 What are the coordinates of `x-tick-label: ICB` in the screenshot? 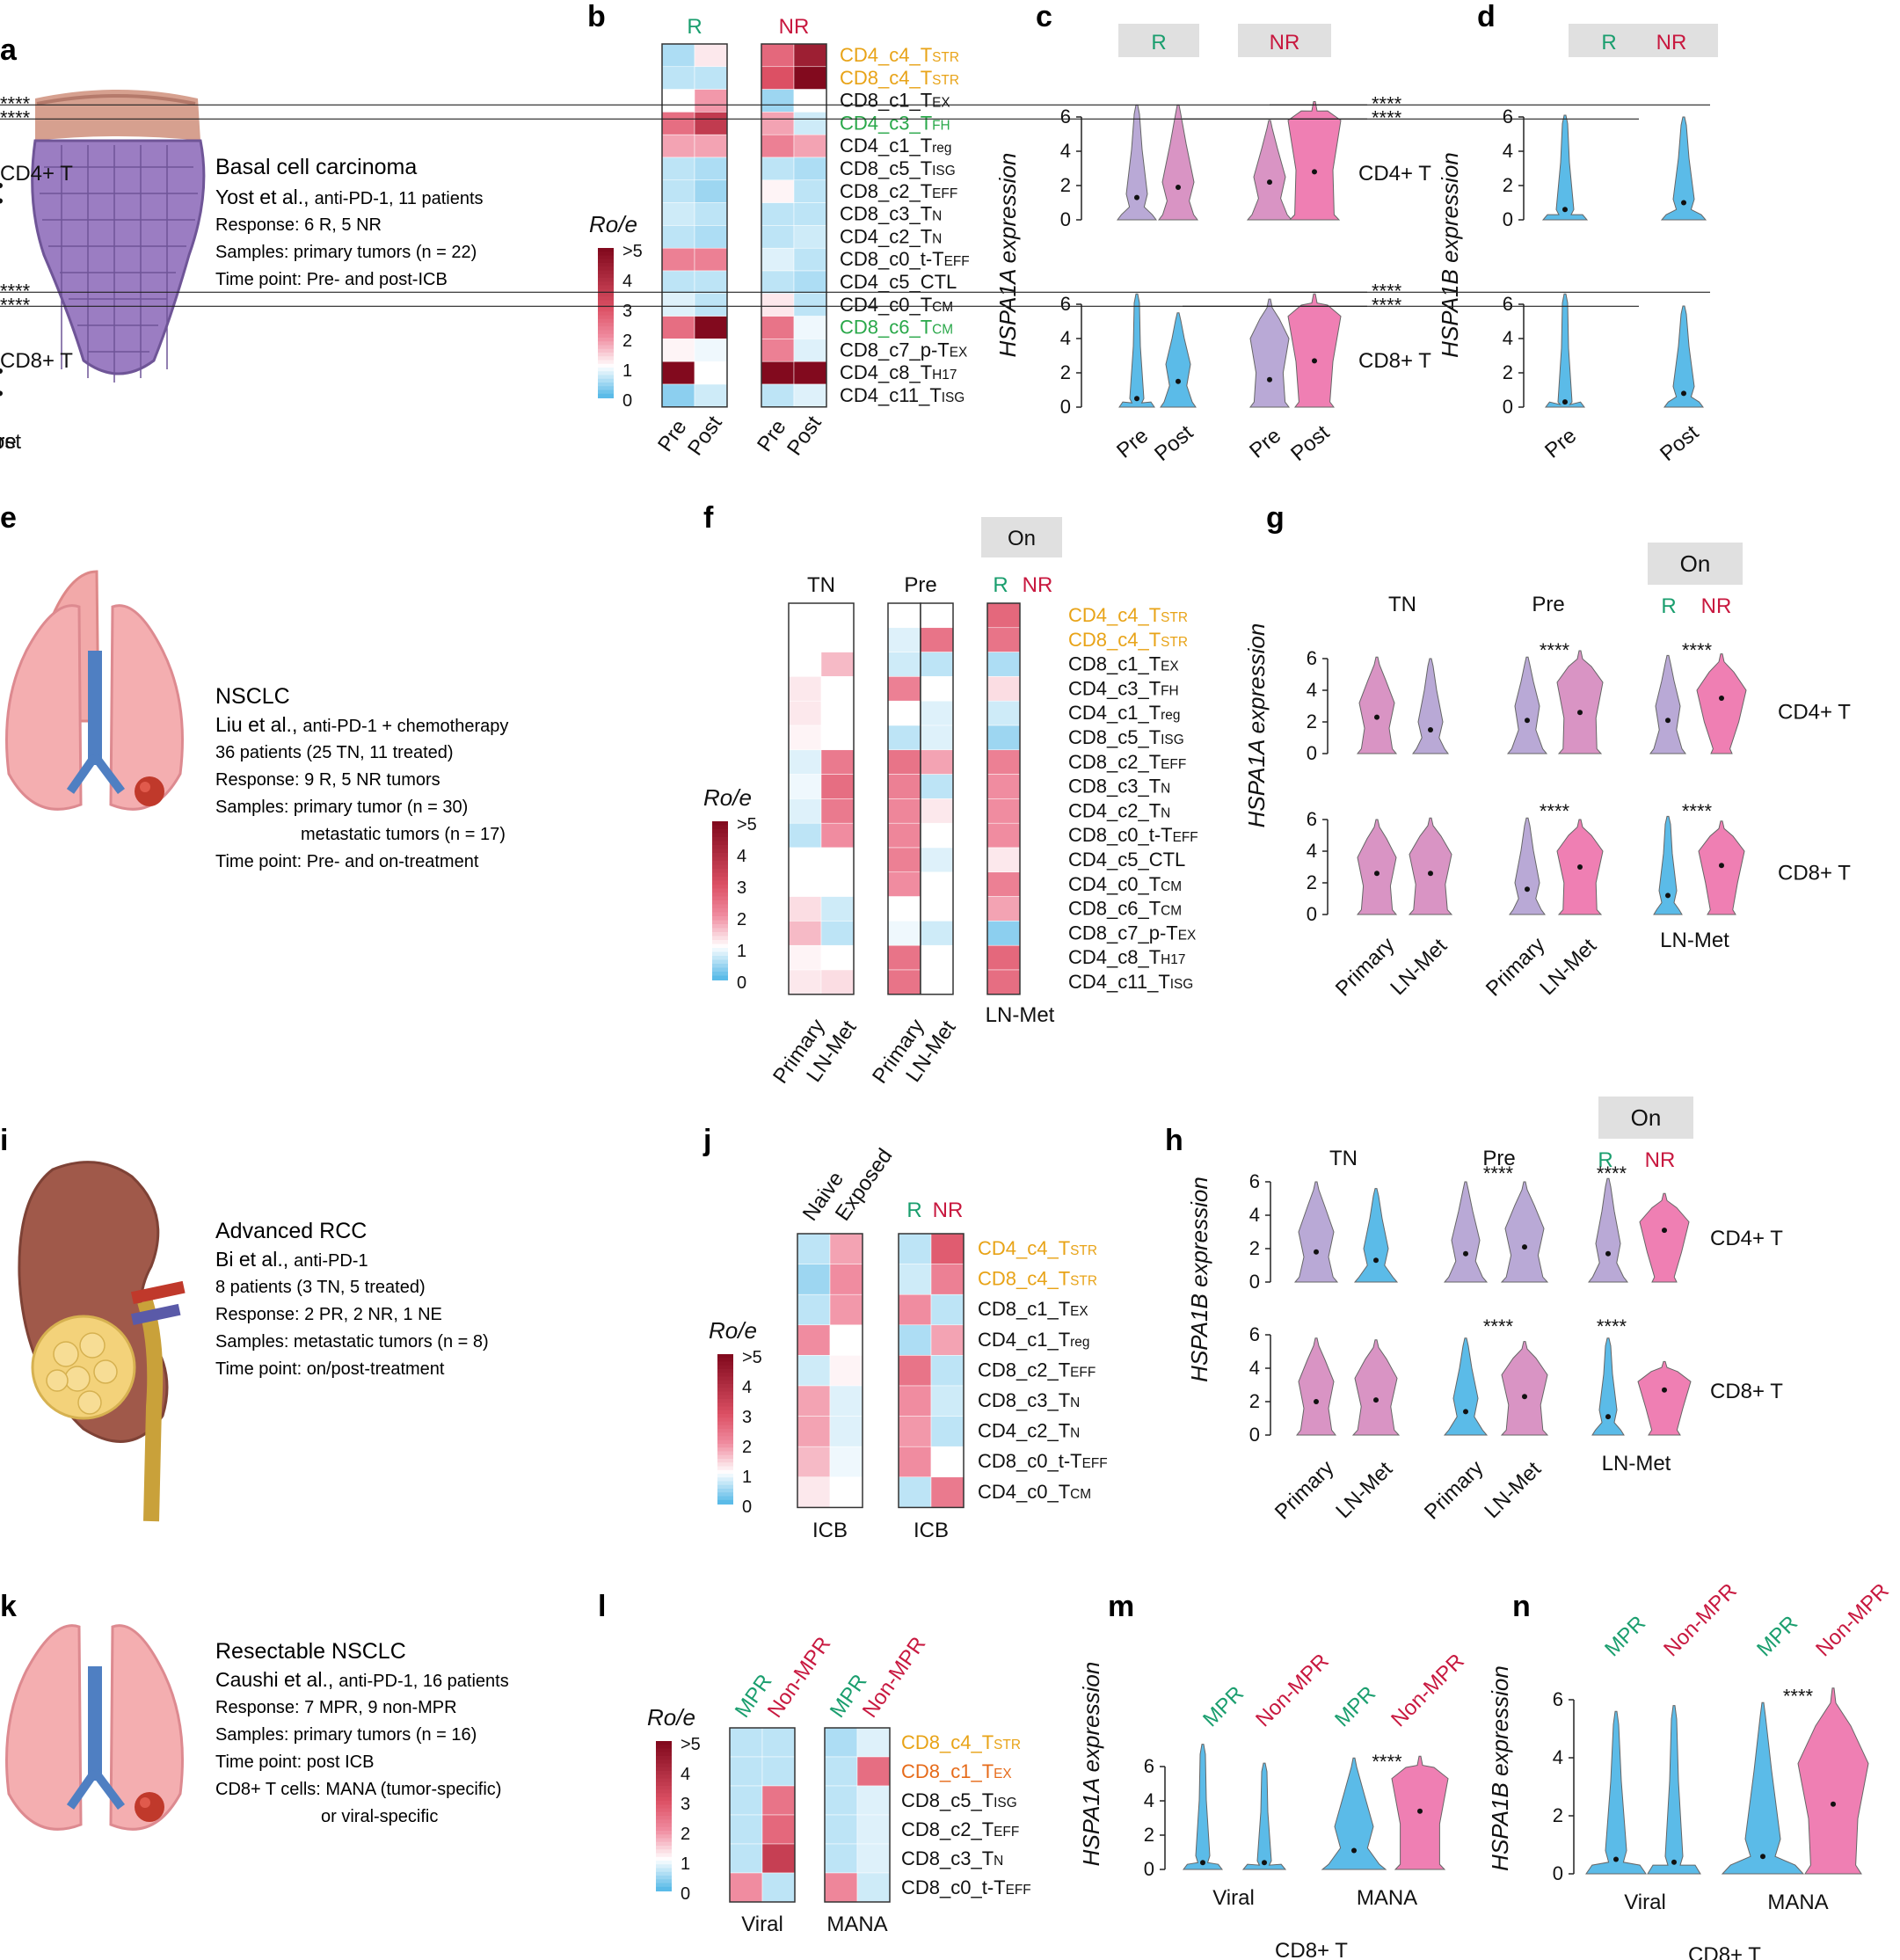 It's located at (932, 1530).